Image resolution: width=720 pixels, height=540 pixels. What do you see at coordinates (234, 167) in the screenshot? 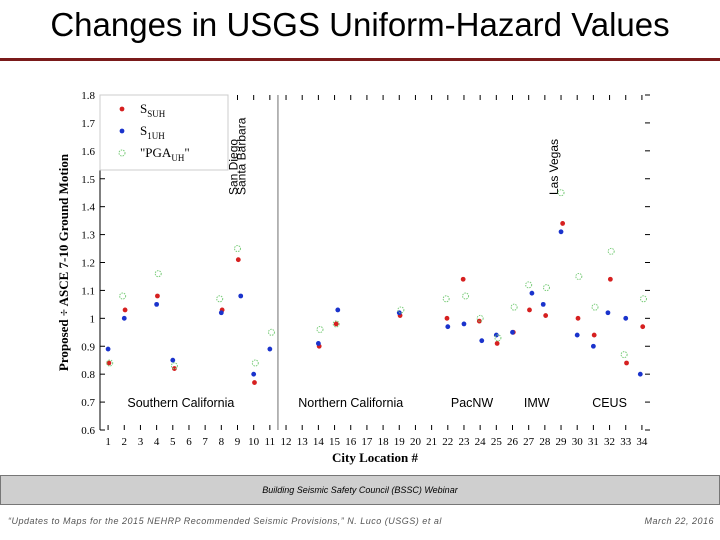
I see `annotation-label: San Diego` at bounding box center [234, 167].